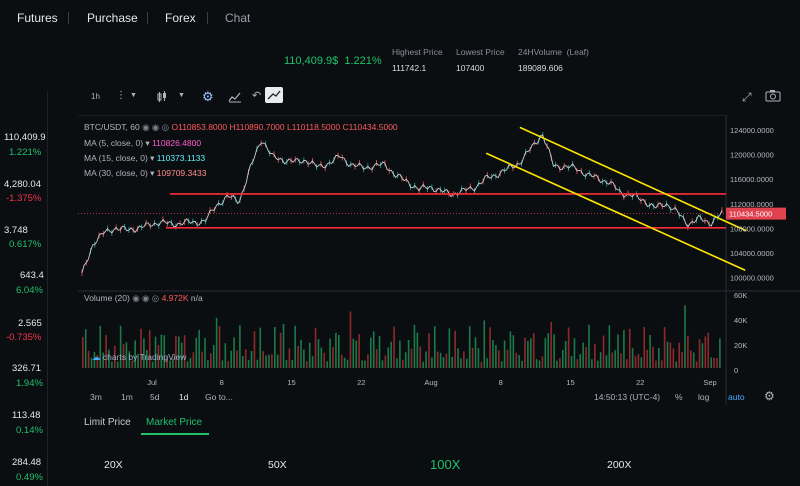  What do you see at coordinates (400, 18) in the screenshot?
I see `top-nav: Futures Purchase Forex Chat` at bounding box center [400, 18].